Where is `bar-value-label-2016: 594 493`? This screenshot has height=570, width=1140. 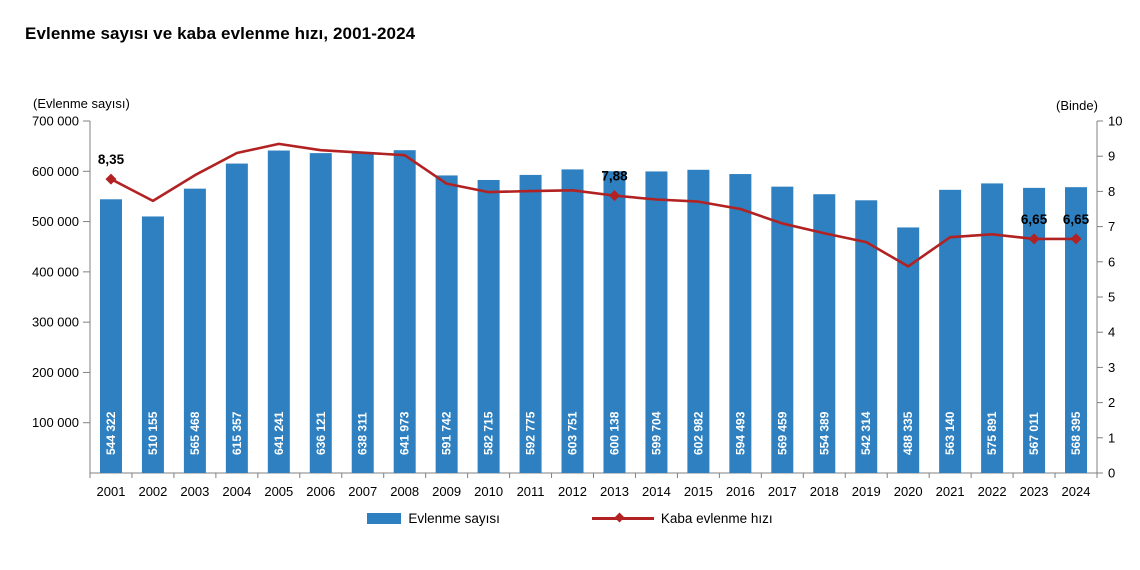
bar-value-label-2016: 594 493 is located at coordinates (740, 433).